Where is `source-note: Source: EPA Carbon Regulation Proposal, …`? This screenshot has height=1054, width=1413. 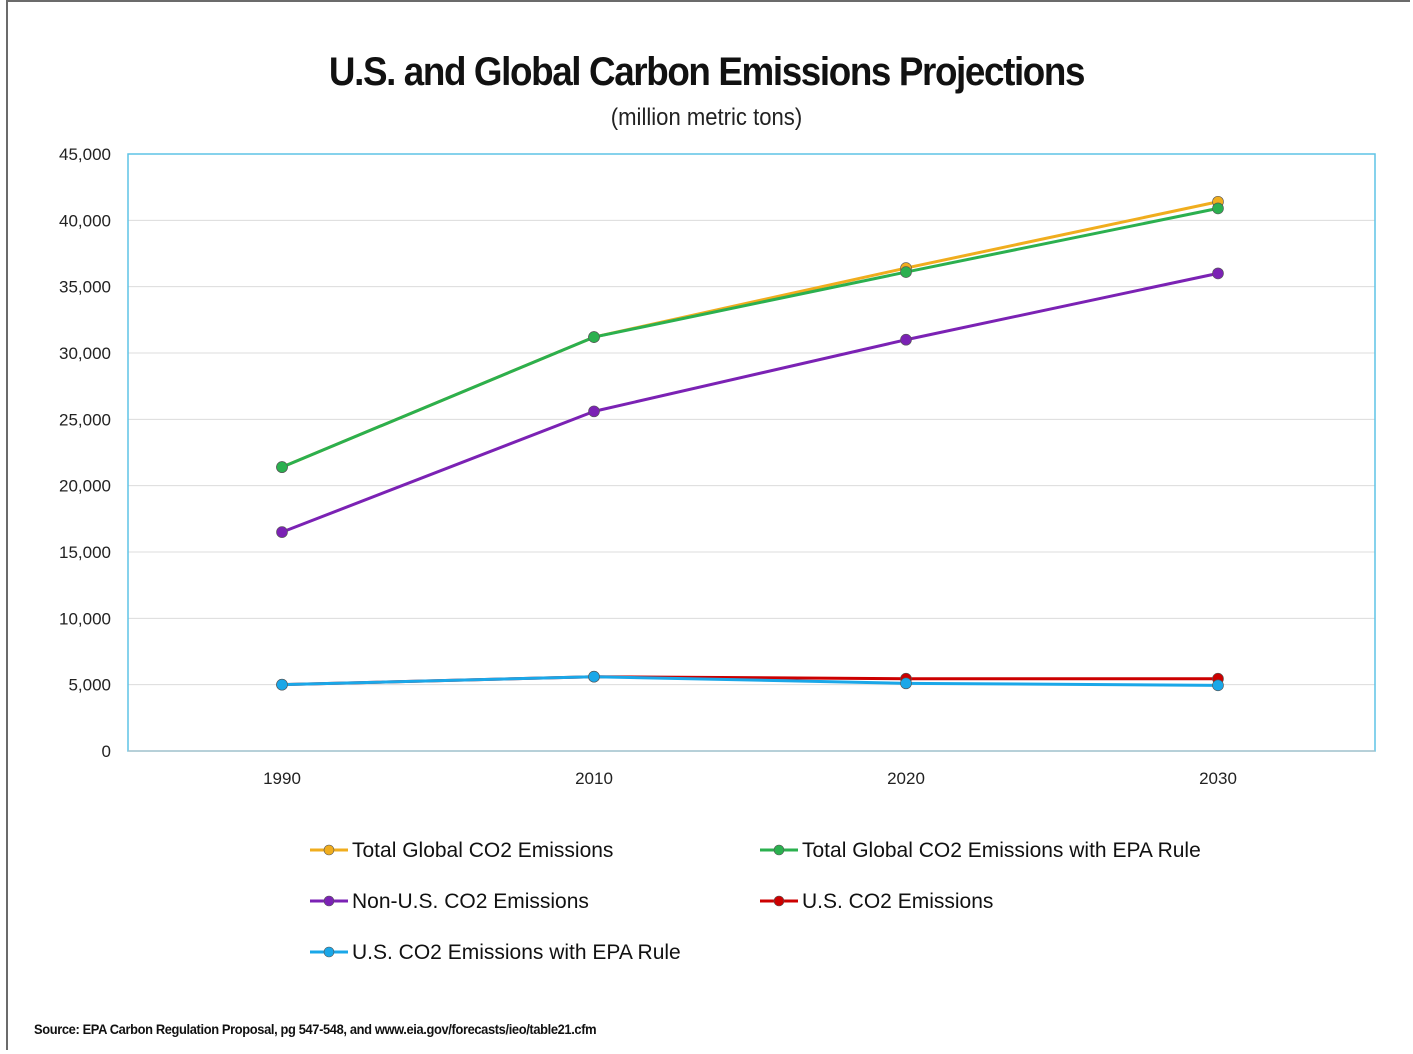
source-note: Source: EPA Carbon Regulation Proposal, … is located at coordinates (315, 1029).